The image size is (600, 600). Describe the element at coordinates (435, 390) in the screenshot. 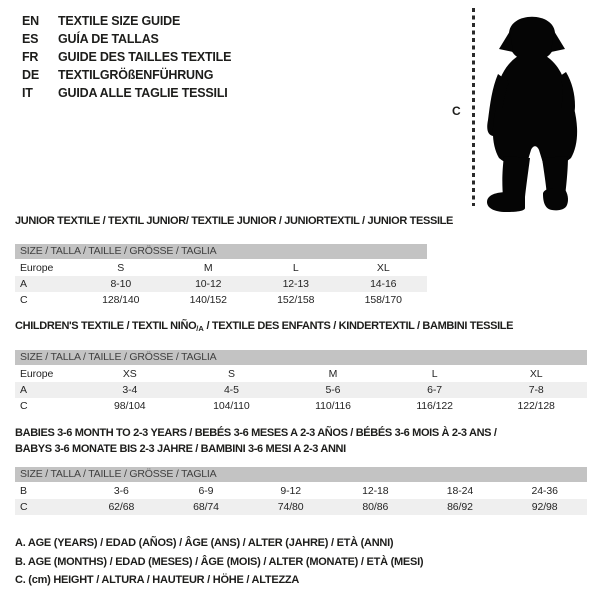

I see `value-cell: 6-7` at that location.